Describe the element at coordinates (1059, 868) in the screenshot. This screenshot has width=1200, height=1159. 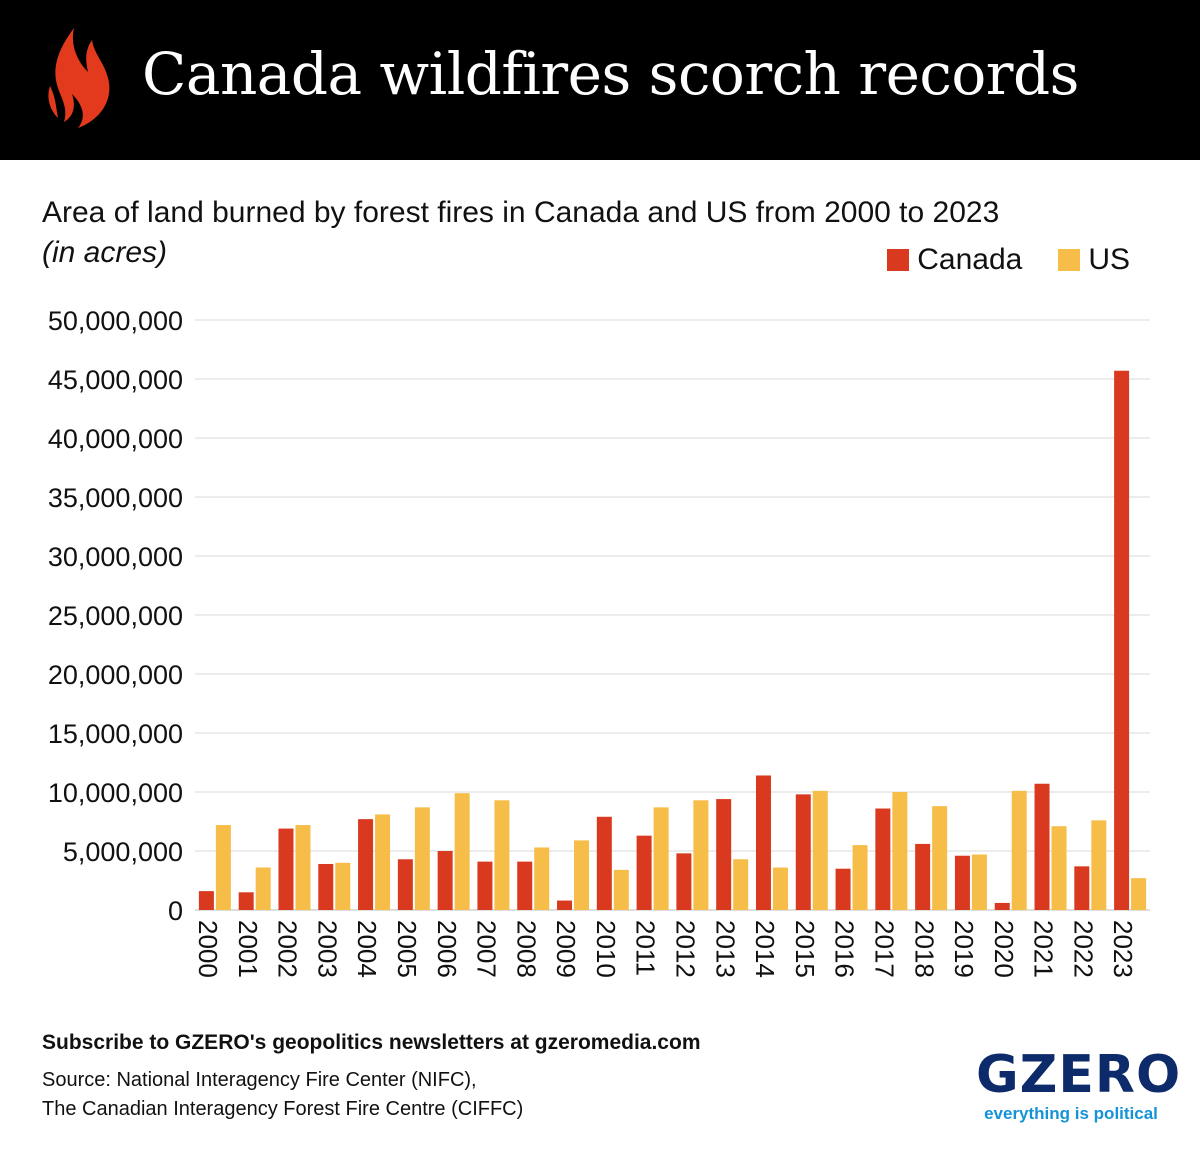
I see `bar-us-2021` at that location.